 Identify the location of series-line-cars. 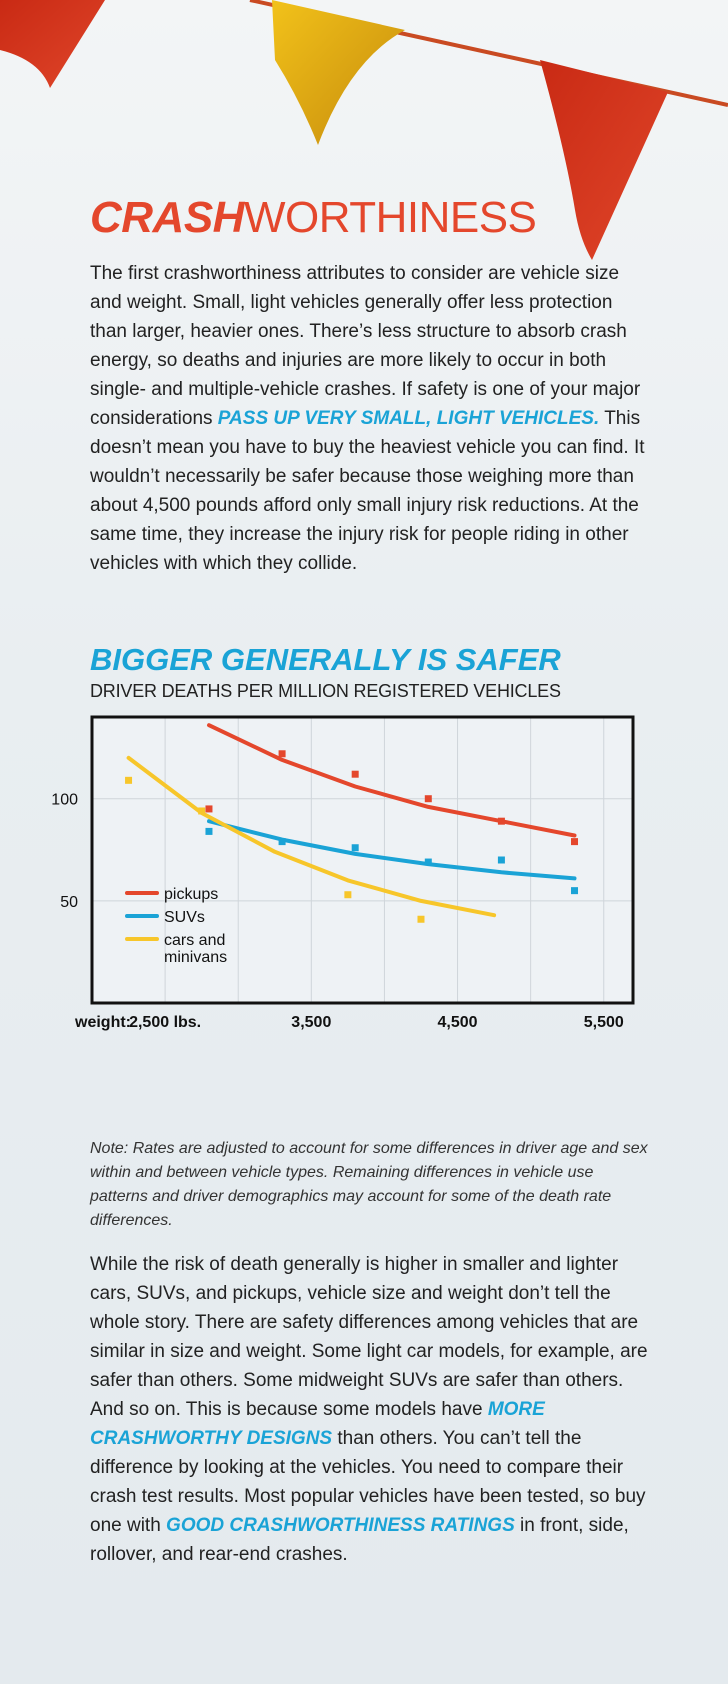
(311, 836).